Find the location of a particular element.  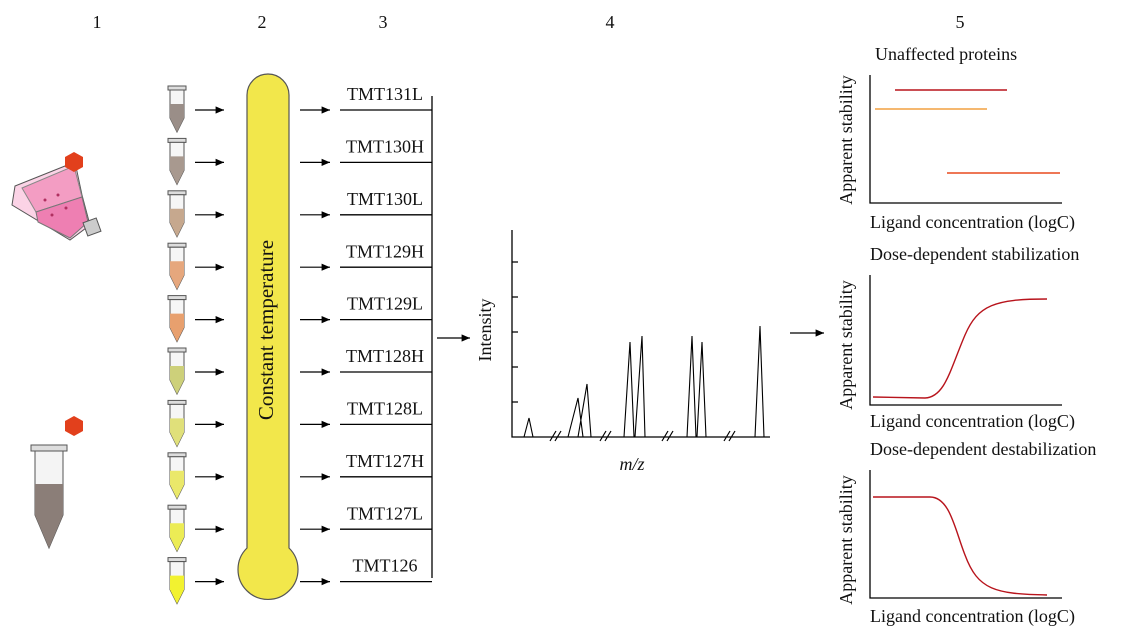

panel-title: Dose-dependent destabilization is located at coordinates (983, 449).